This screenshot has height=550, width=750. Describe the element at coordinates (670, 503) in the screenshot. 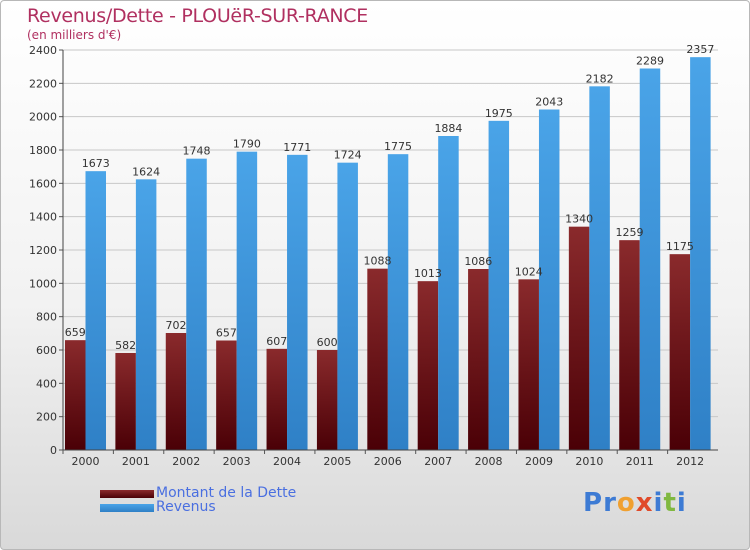

I see `logo-letter: t` at that location.